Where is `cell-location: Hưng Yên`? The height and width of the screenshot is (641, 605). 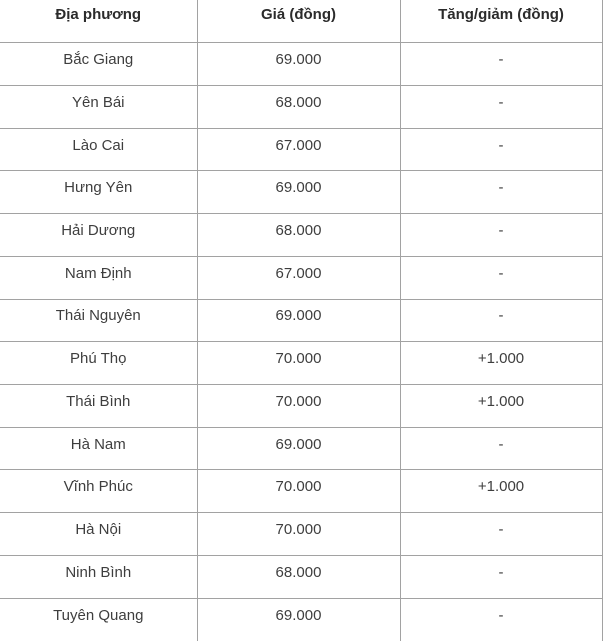 cell-location: Hưng Yên is located at coordinates (99, 192).